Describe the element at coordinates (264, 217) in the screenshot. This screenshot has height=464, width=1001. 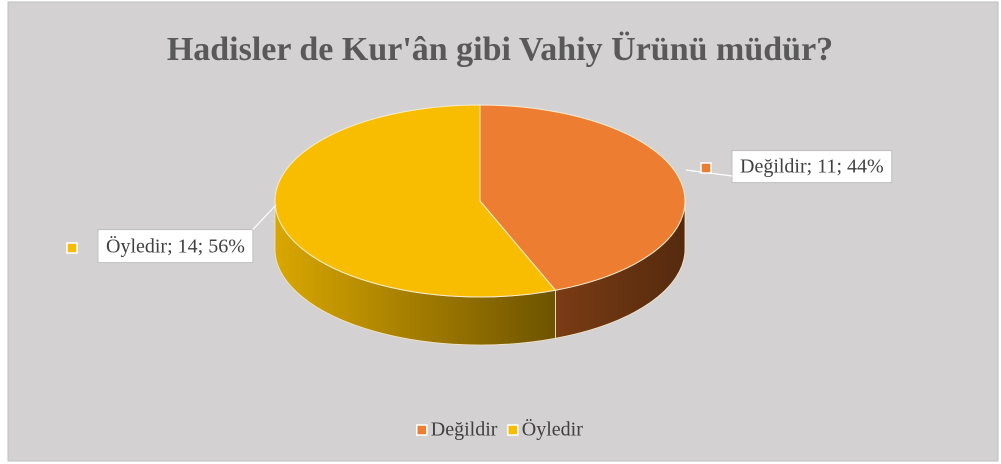
I see `leader-line` at that location.